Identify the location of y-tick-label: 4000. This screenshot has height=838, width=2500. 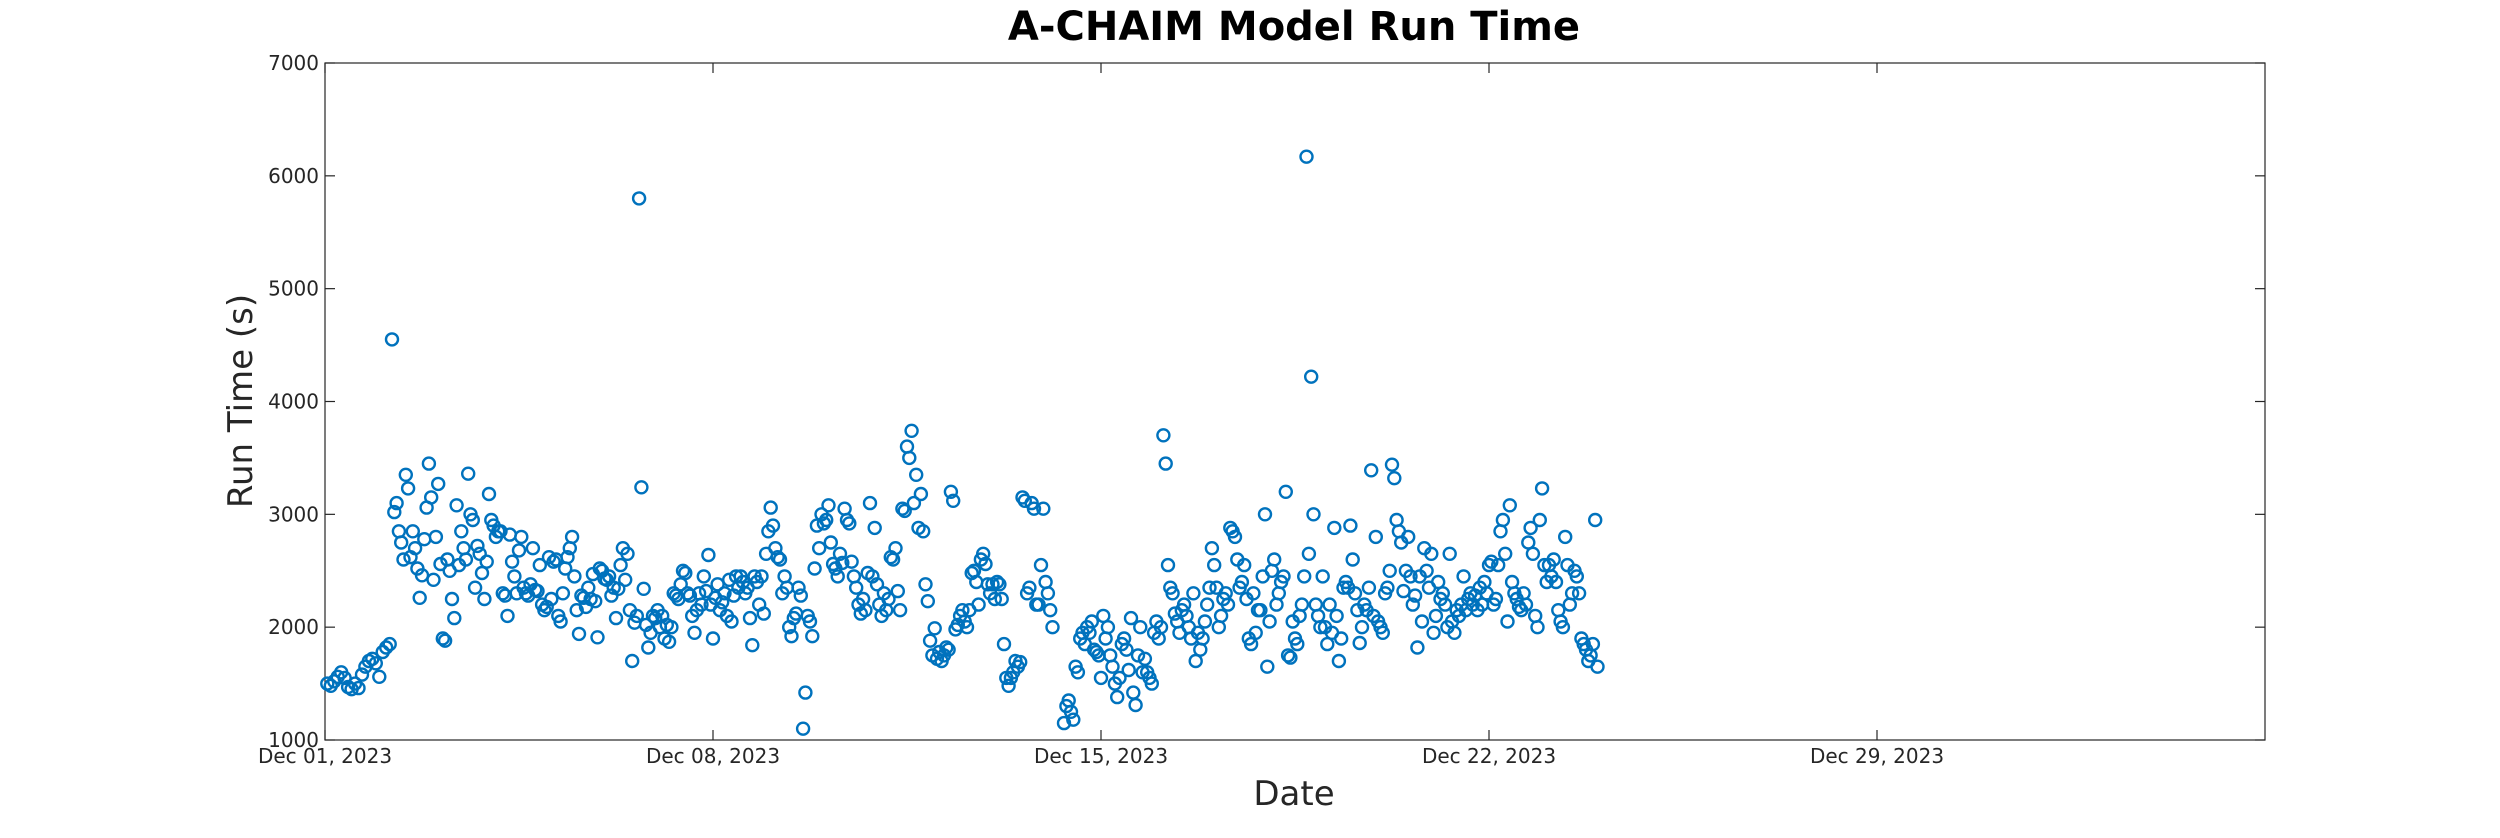
(293, 402).